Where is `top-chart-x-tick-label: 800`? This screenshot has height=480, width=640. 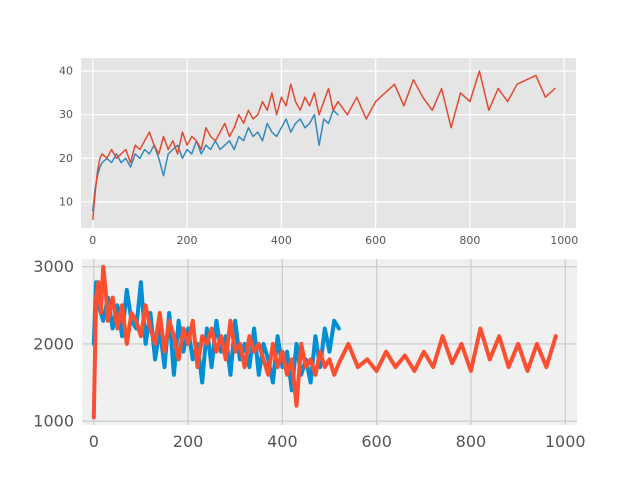 top-chart-x-tick-label: 800 is located at coordinates (469, 240).